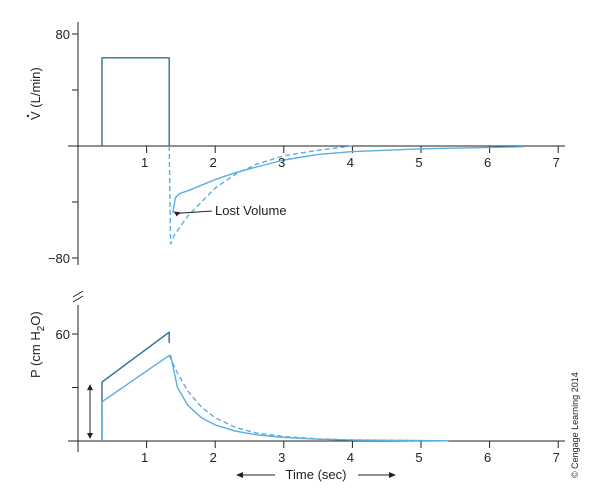 The height and width of the screenshot is (490, 598). I want to click on flow-series-solid, so click(348, 180).